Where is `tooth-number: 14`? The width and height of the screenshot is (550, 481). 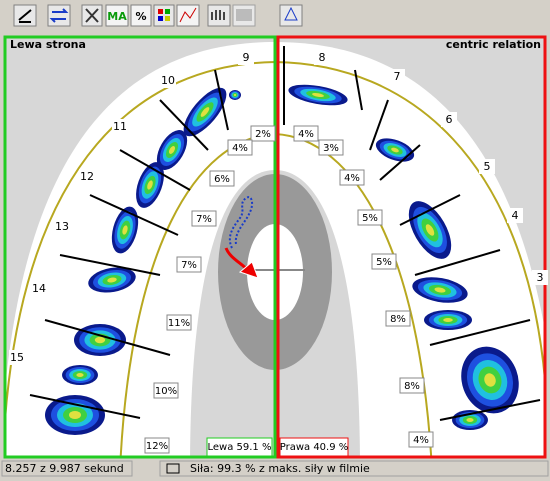 tooth-number: 14 is located at coordinates (39, 288).